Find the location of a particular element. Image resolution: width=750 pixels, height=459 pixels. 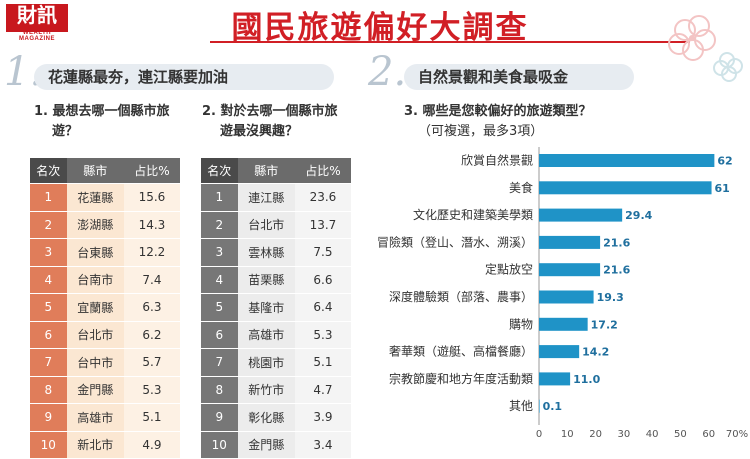

category-label: 宗教節慶和地方年度活動類 is located at coordinates (461, 378).